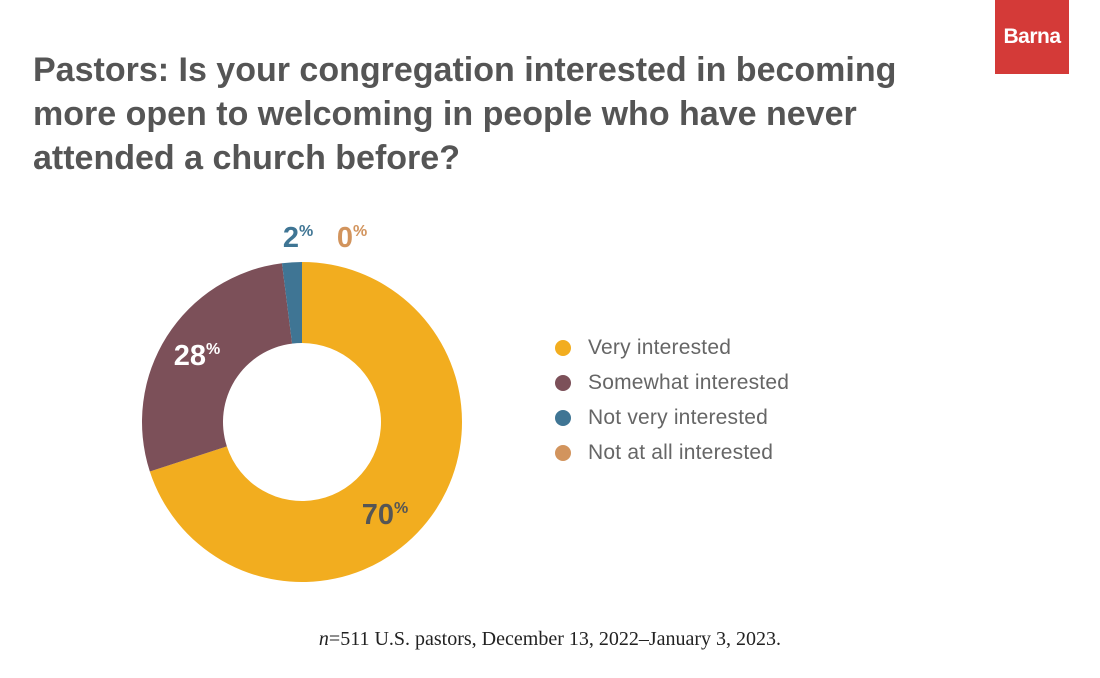  What do you see at coordinates (563, 347) in the screenshot?
I see `legend-swatch-very-interested` at bounding box center [563, 347].